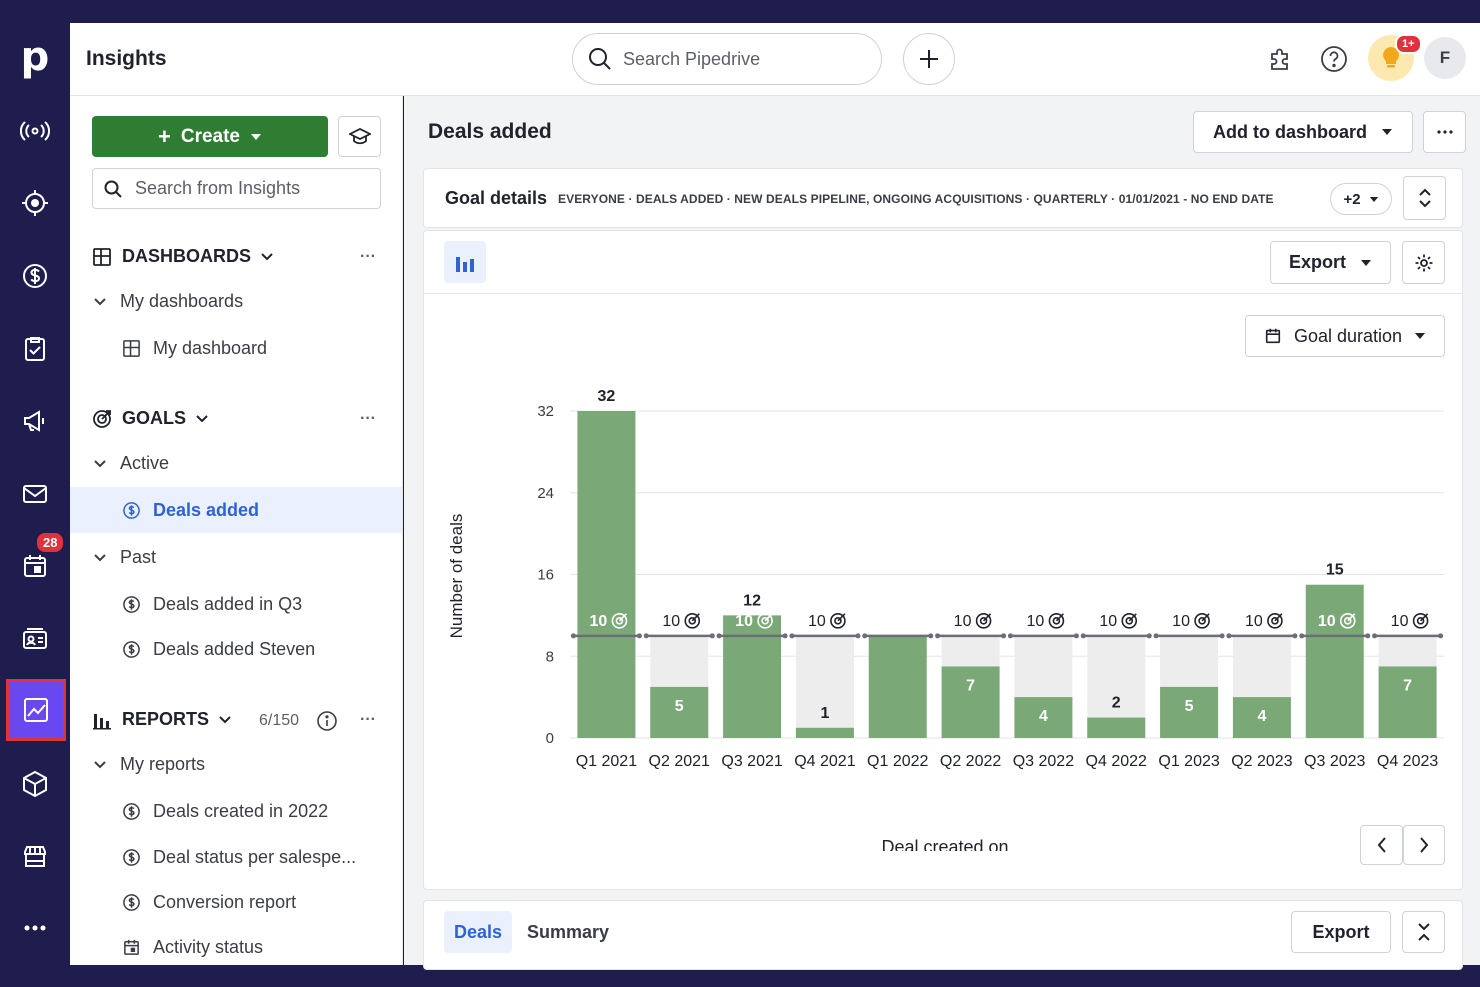  Describe the element at coordinates (1334, 59) in the screenshot. I see `help-icon` at that location.